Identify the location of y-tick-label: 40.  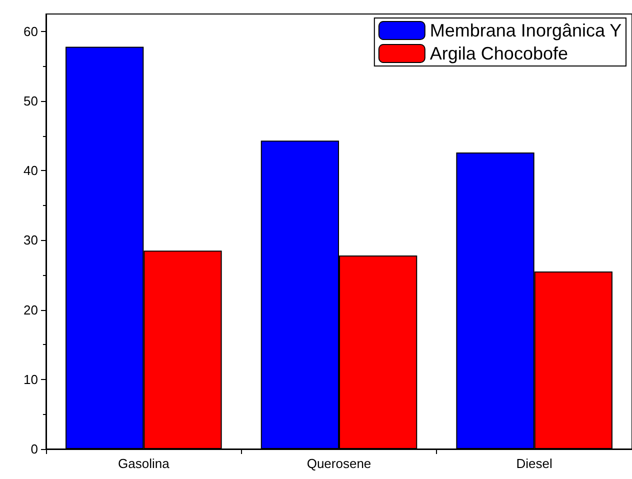
(31, 170).